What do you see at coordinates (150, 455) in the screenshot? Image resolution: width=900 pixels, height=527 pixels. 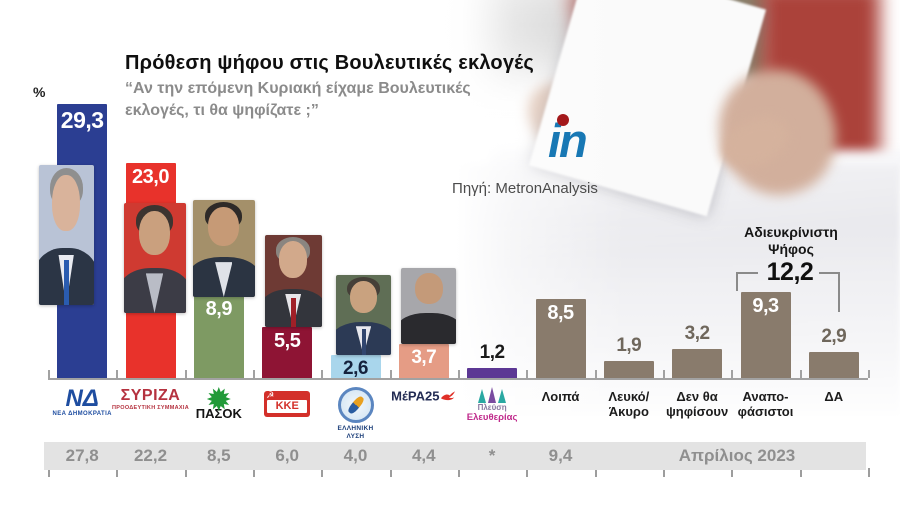 I see `previous-value-1: 22,2` at bounding box center [150, 455].